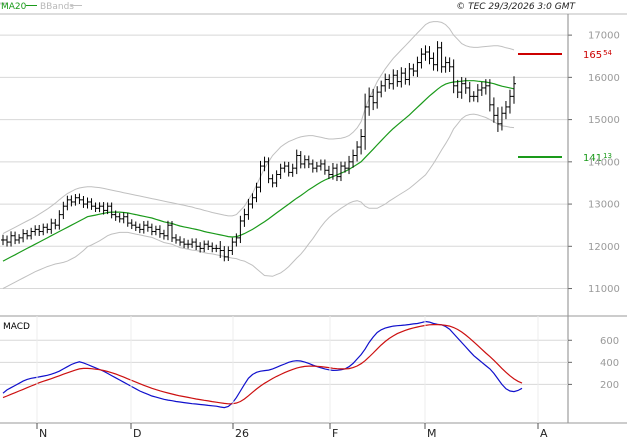  Describe the element at coordinates (516, 7) in the screenshot. I see `copyright-label: © TEC 29/3/2026 3:0 GMT` at that location.